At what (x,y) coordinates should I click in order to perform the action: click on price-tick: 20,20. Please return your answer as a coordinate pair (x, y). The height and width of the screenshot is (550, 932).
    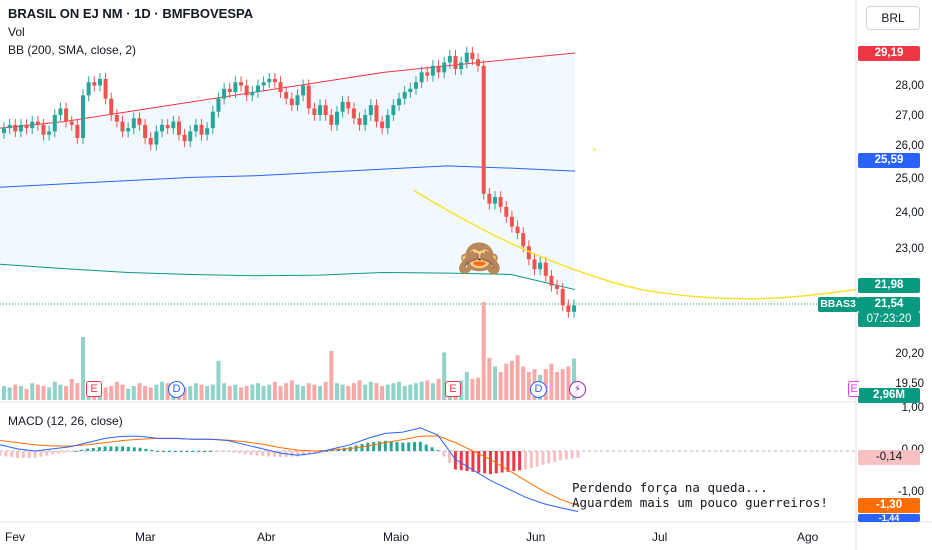
    Looking at the image, I should click on (909, 354).